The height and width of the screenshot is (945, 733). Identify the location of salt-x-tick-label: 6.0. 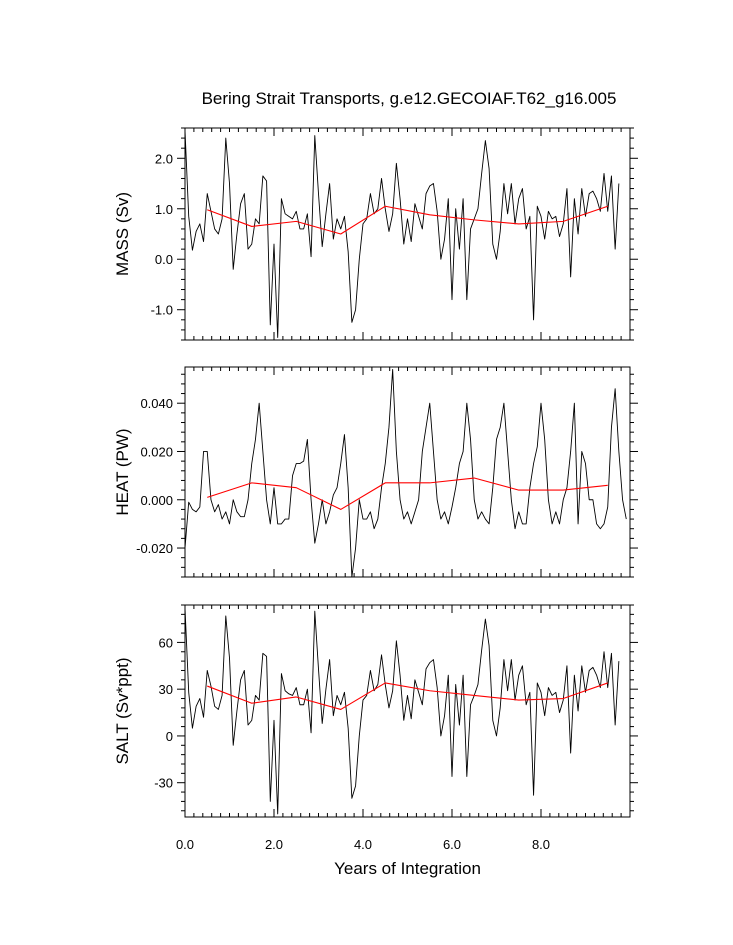
(452, 844).